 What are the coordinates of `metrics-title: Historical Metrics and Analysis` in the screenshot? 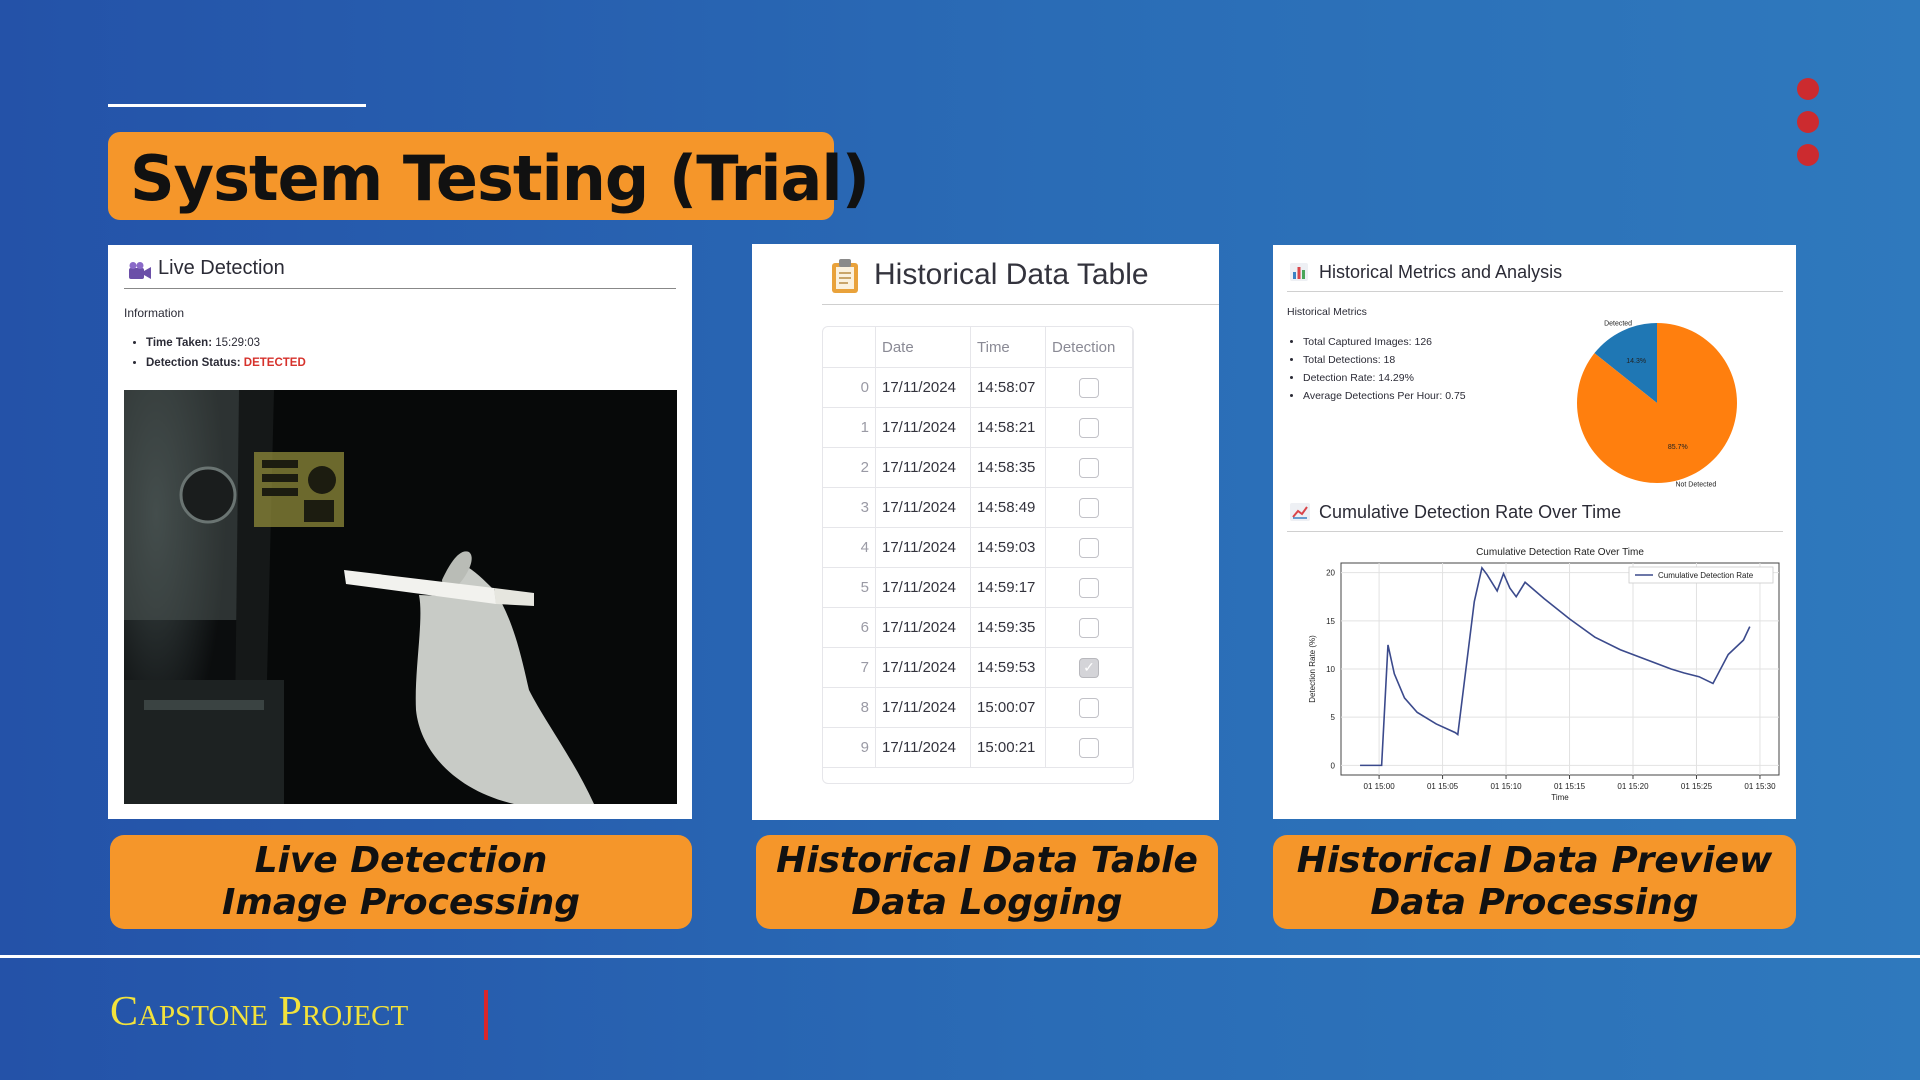 It's located at (1441, 272).